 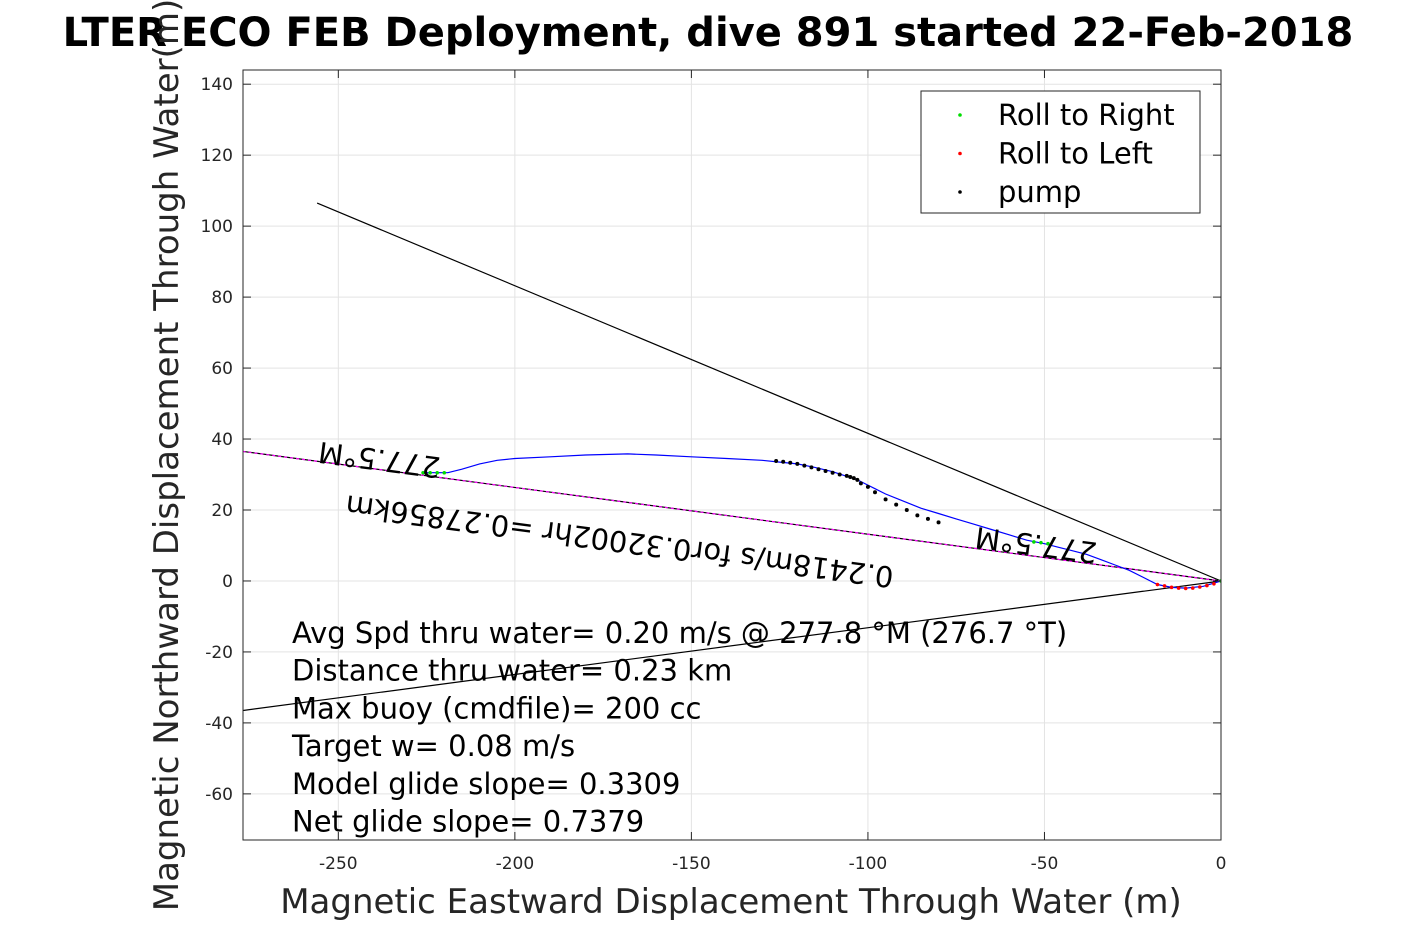 What do you see at coordinates (217, 85) in the screenshot?
I see `y-tick-label-10: 140` at bounding box center [217, 85].